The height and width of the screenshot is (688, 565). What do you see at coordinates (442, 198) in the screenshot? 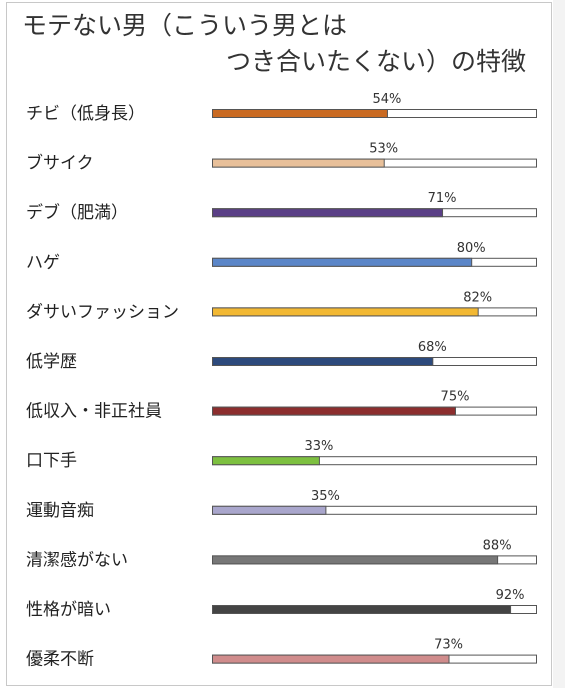
I see `value-label: 71%` at bounding box center [442, 198].